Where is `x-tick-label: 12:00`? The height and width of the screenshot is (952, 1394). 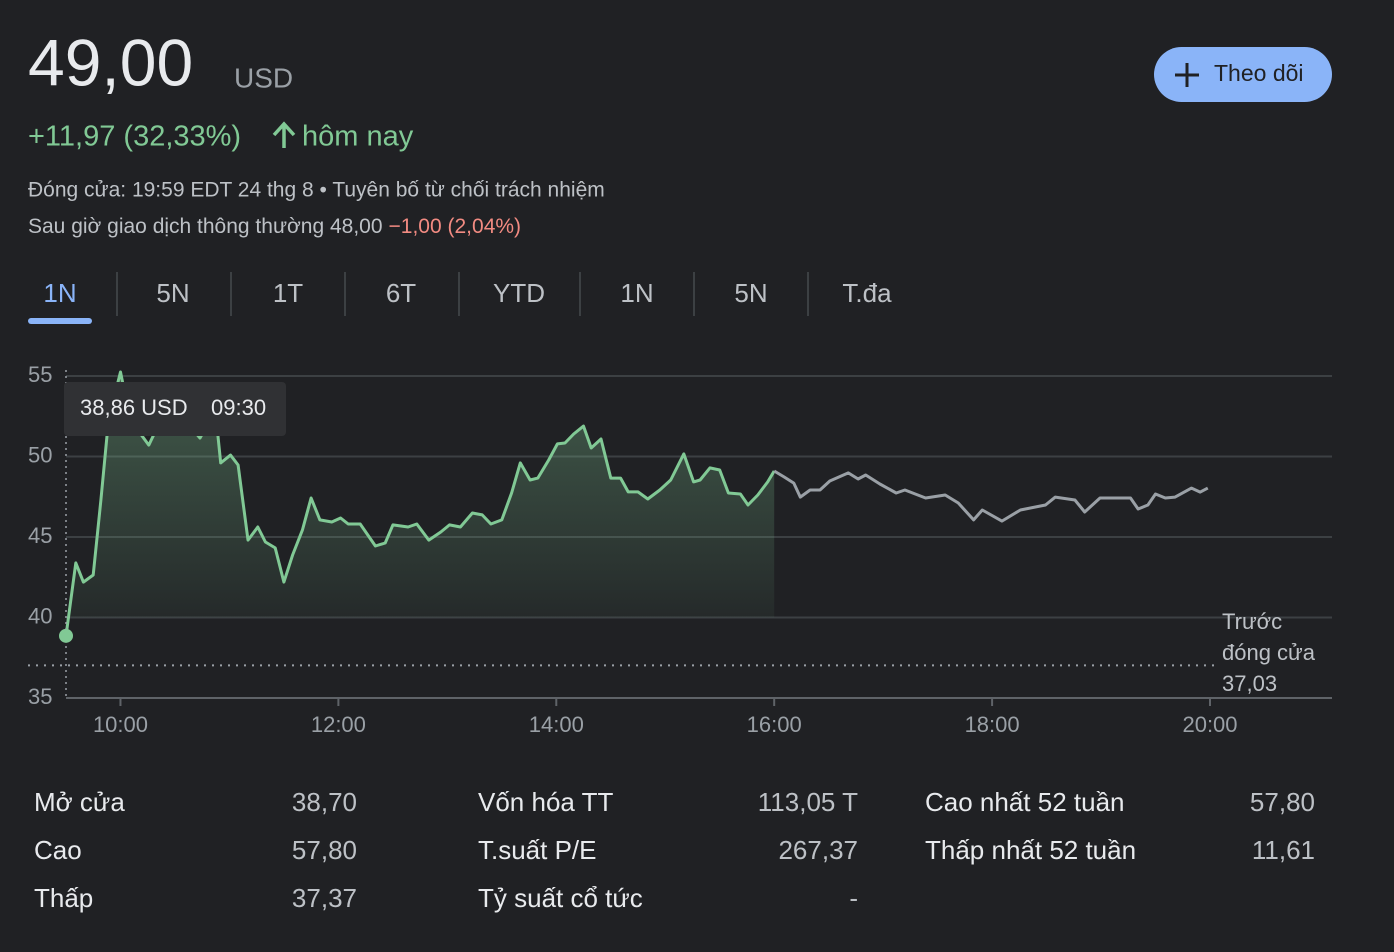
x-tick-label: 12:00 is located at coordinates (338, 724).